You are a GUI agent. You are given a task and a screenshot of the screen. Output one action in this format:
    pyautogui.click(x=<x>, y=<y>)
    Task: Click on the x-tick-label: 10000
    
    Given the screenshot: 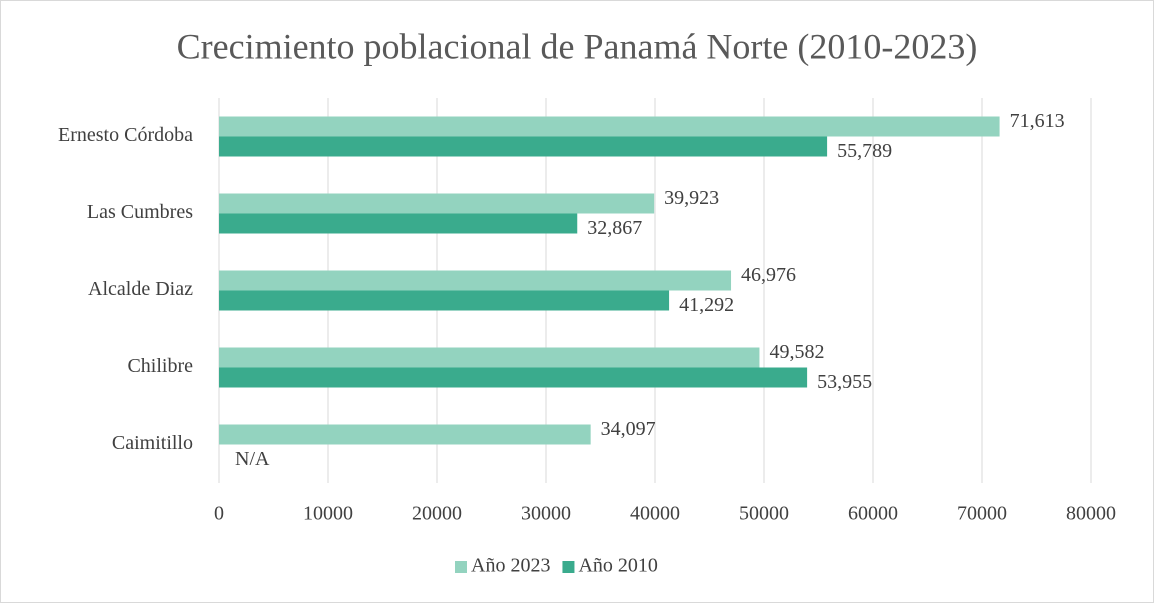 What is the action you would take?
    pyautogui.click(x=328, y=514)
    